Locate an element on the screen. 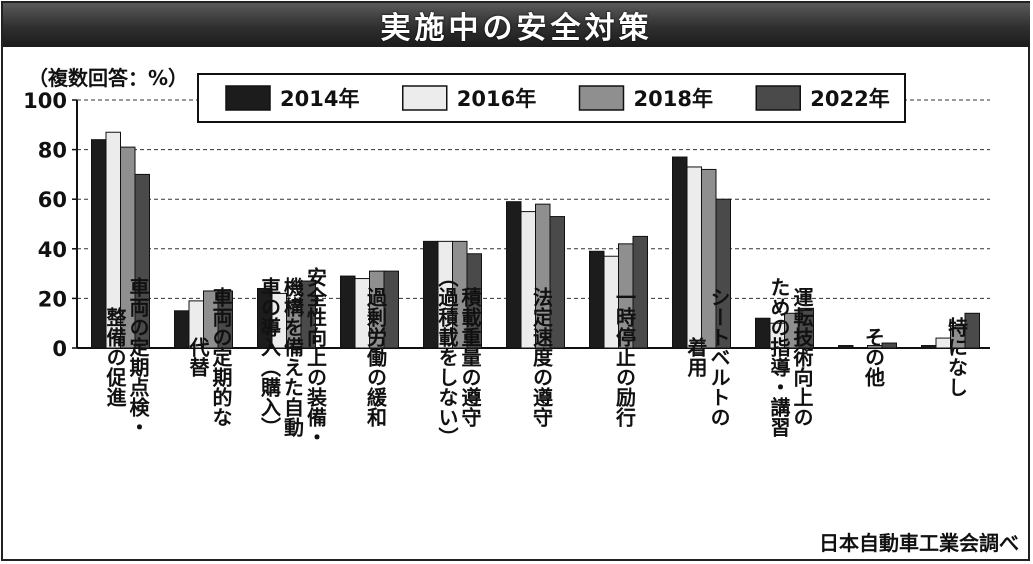  title-bar: 実施中の安全対策 is located at coordinates (516, 25).